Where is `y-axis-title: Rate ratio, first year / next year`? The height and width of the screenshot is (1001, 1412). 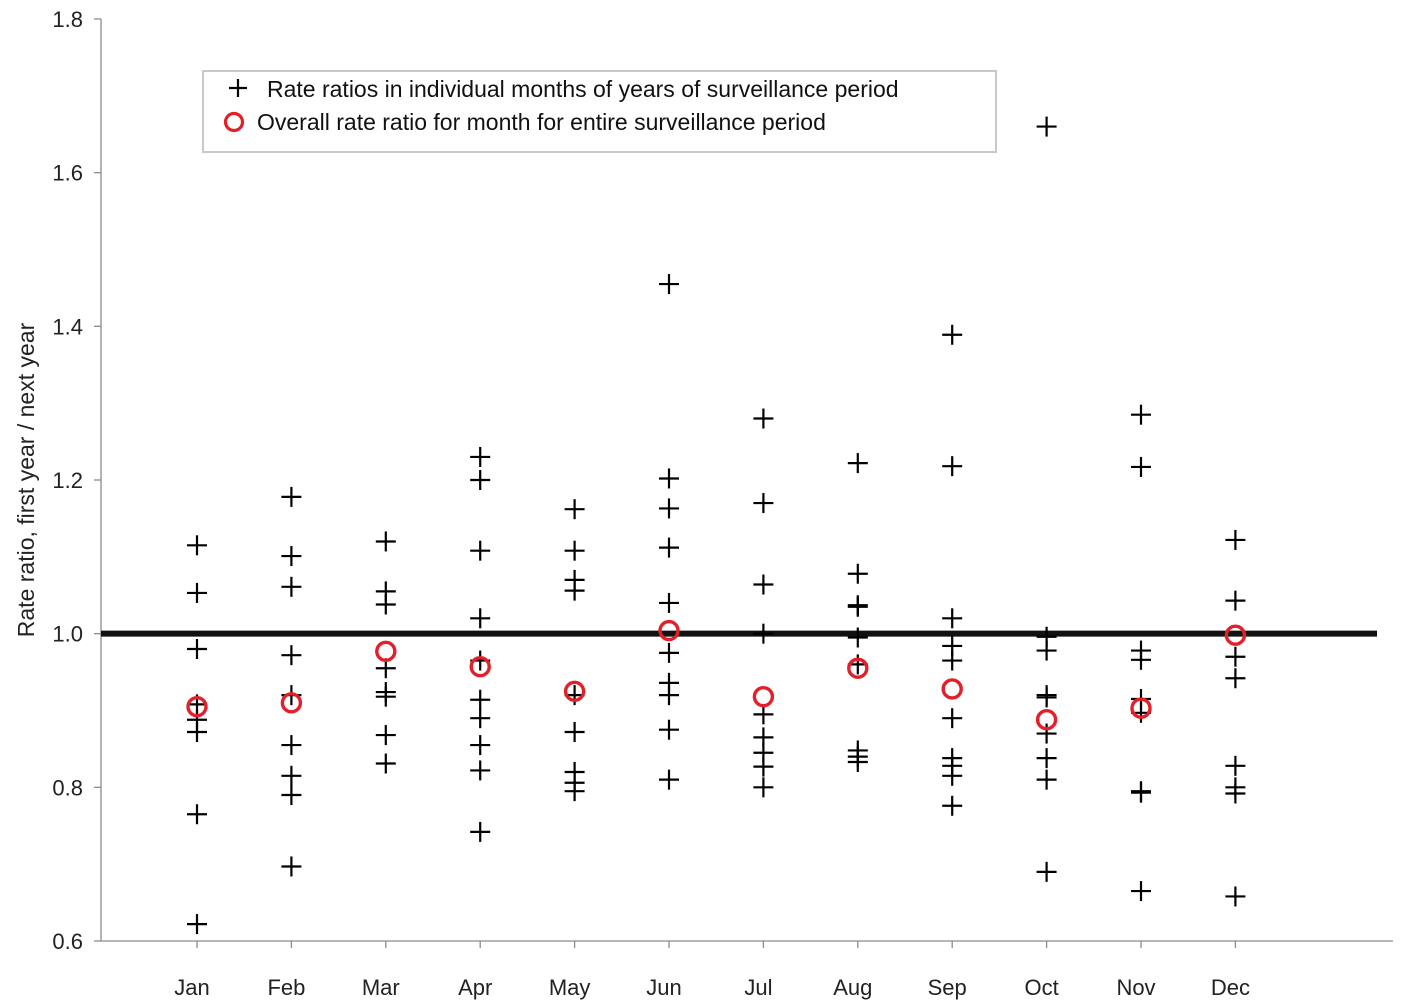 y-axis-title: Rate ratio, first year / next year is located at coordinates (26, 479).